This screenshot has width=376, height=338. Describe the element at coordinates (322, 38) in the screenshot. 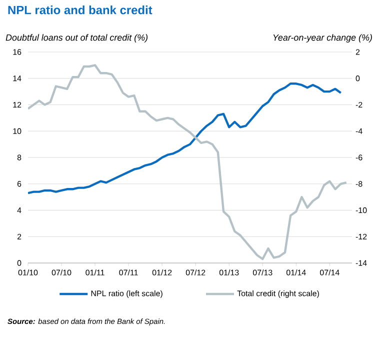

I see `y2-axis-title: Year-on-year change (%)` at that location.